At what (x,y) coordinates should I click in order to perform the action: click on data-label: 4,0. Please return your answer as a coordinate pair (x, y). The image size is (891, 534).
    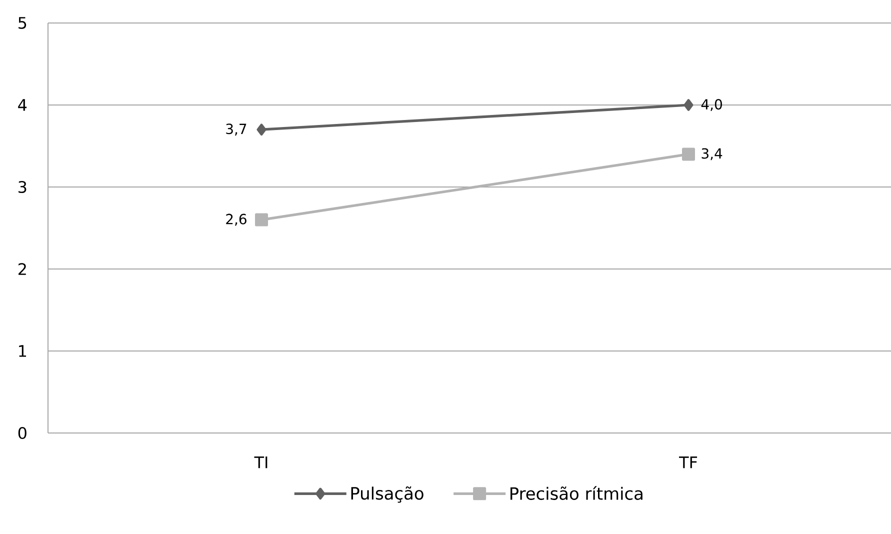
    Looking at the image, I should click on (711, 105).